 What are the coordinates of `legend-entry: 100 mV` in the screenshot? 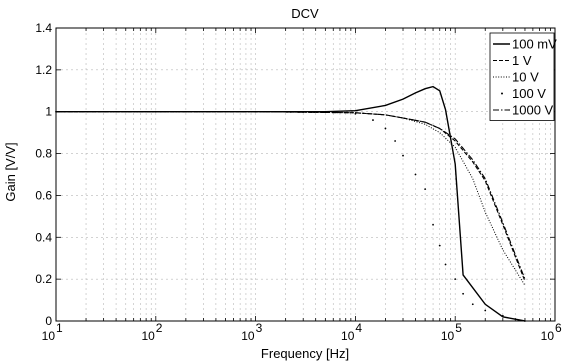 It's located at (525, 44).